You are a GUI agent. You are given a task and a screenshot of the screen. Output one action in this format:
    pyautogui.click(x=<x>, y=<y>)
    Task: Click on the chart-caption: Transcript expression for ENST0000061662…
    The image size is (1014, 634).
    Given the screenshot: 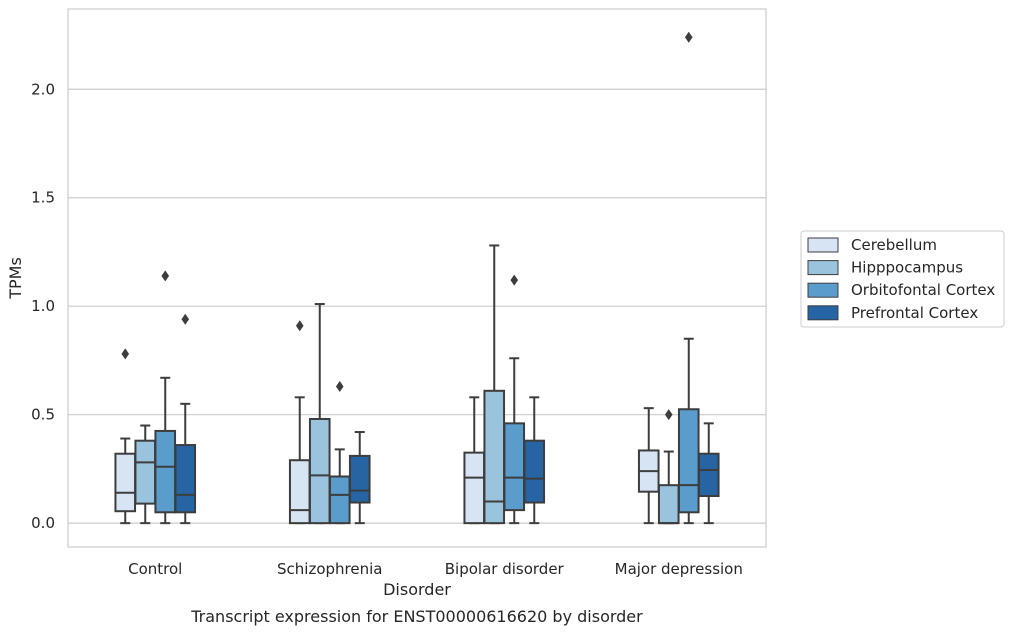 What is the action you would take?
    pyautogui.click(x=416, y=616)
    